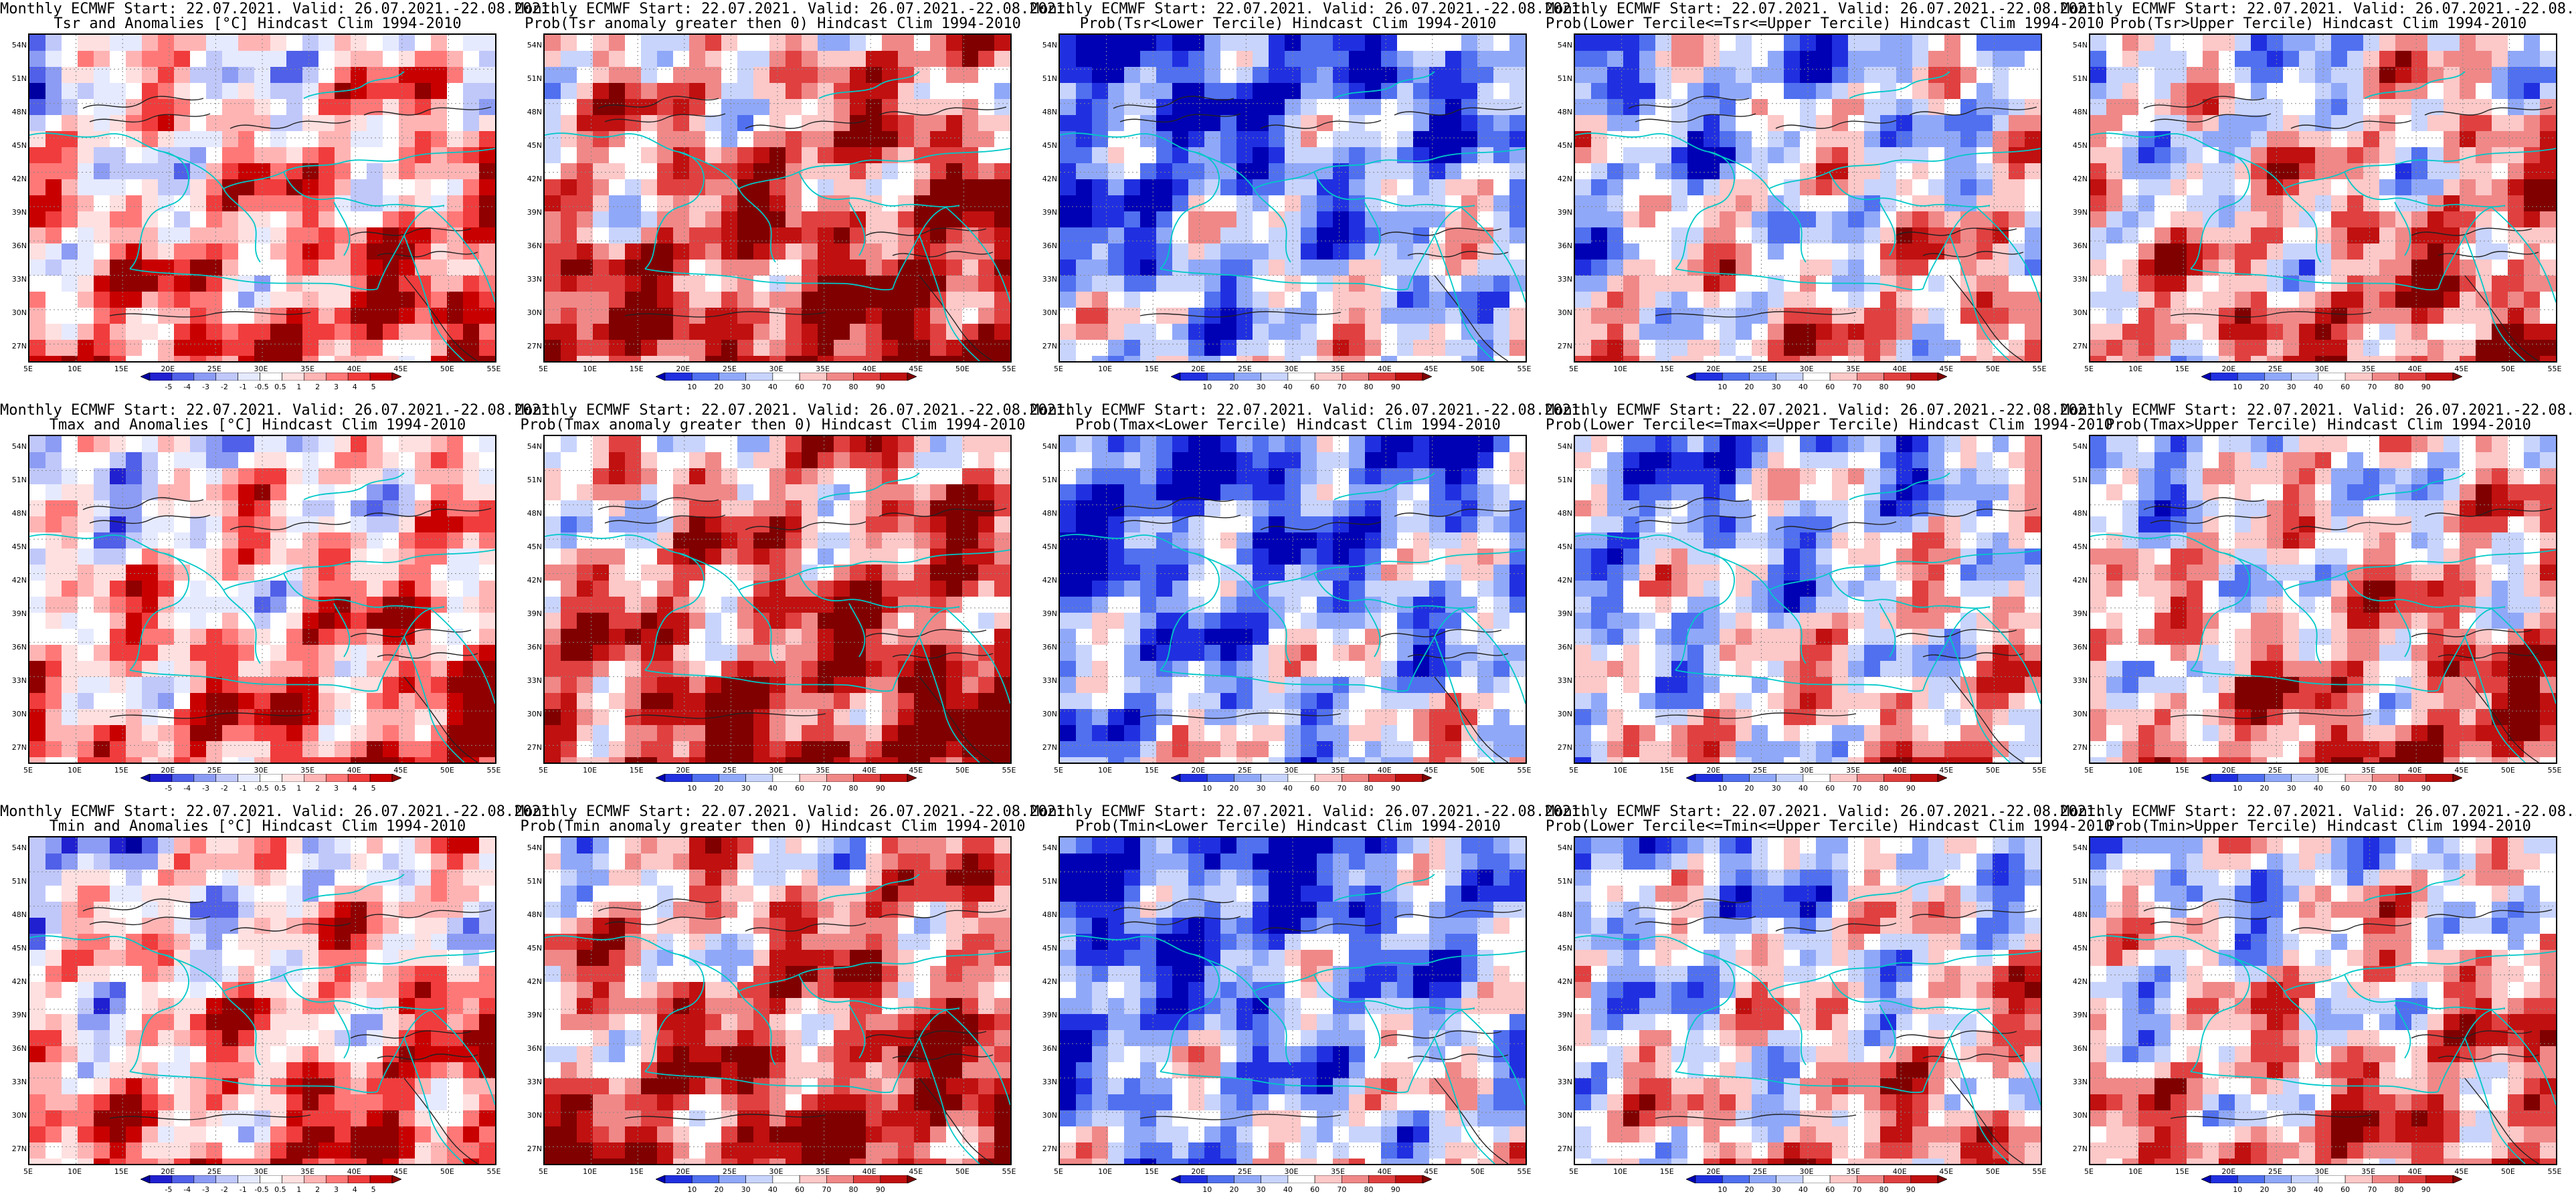  What do you see at coordinates (261, 387) in the screenshot?
I see `colorbar-tick-label: -0.5` at bounding box center [261, 387].